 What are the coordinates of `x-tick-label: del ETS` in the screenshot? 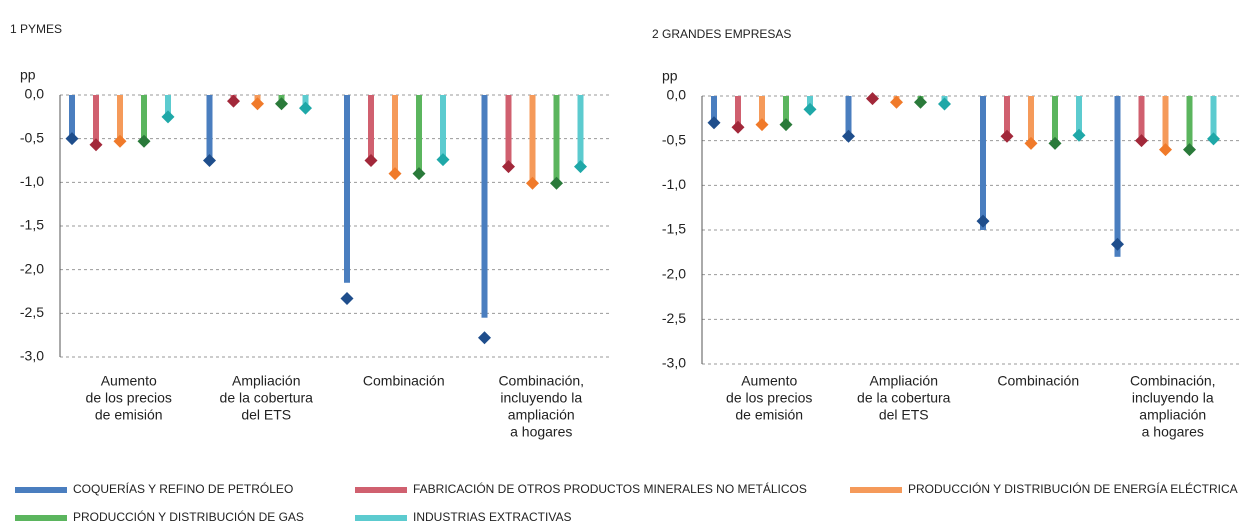 It's located at (266, 415).